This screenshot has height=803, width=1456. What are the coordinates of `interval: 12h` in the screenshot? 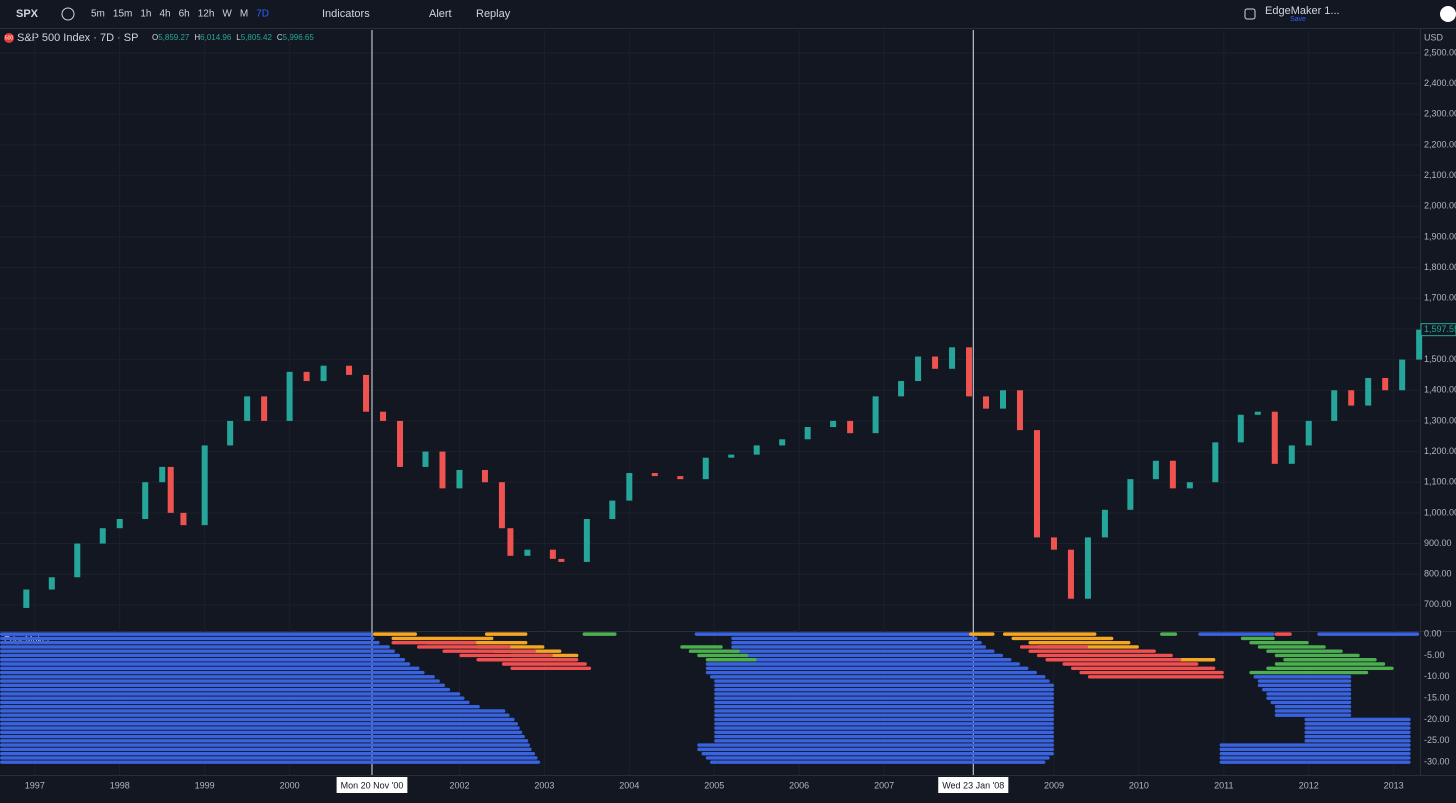 It's located at (206, 14).